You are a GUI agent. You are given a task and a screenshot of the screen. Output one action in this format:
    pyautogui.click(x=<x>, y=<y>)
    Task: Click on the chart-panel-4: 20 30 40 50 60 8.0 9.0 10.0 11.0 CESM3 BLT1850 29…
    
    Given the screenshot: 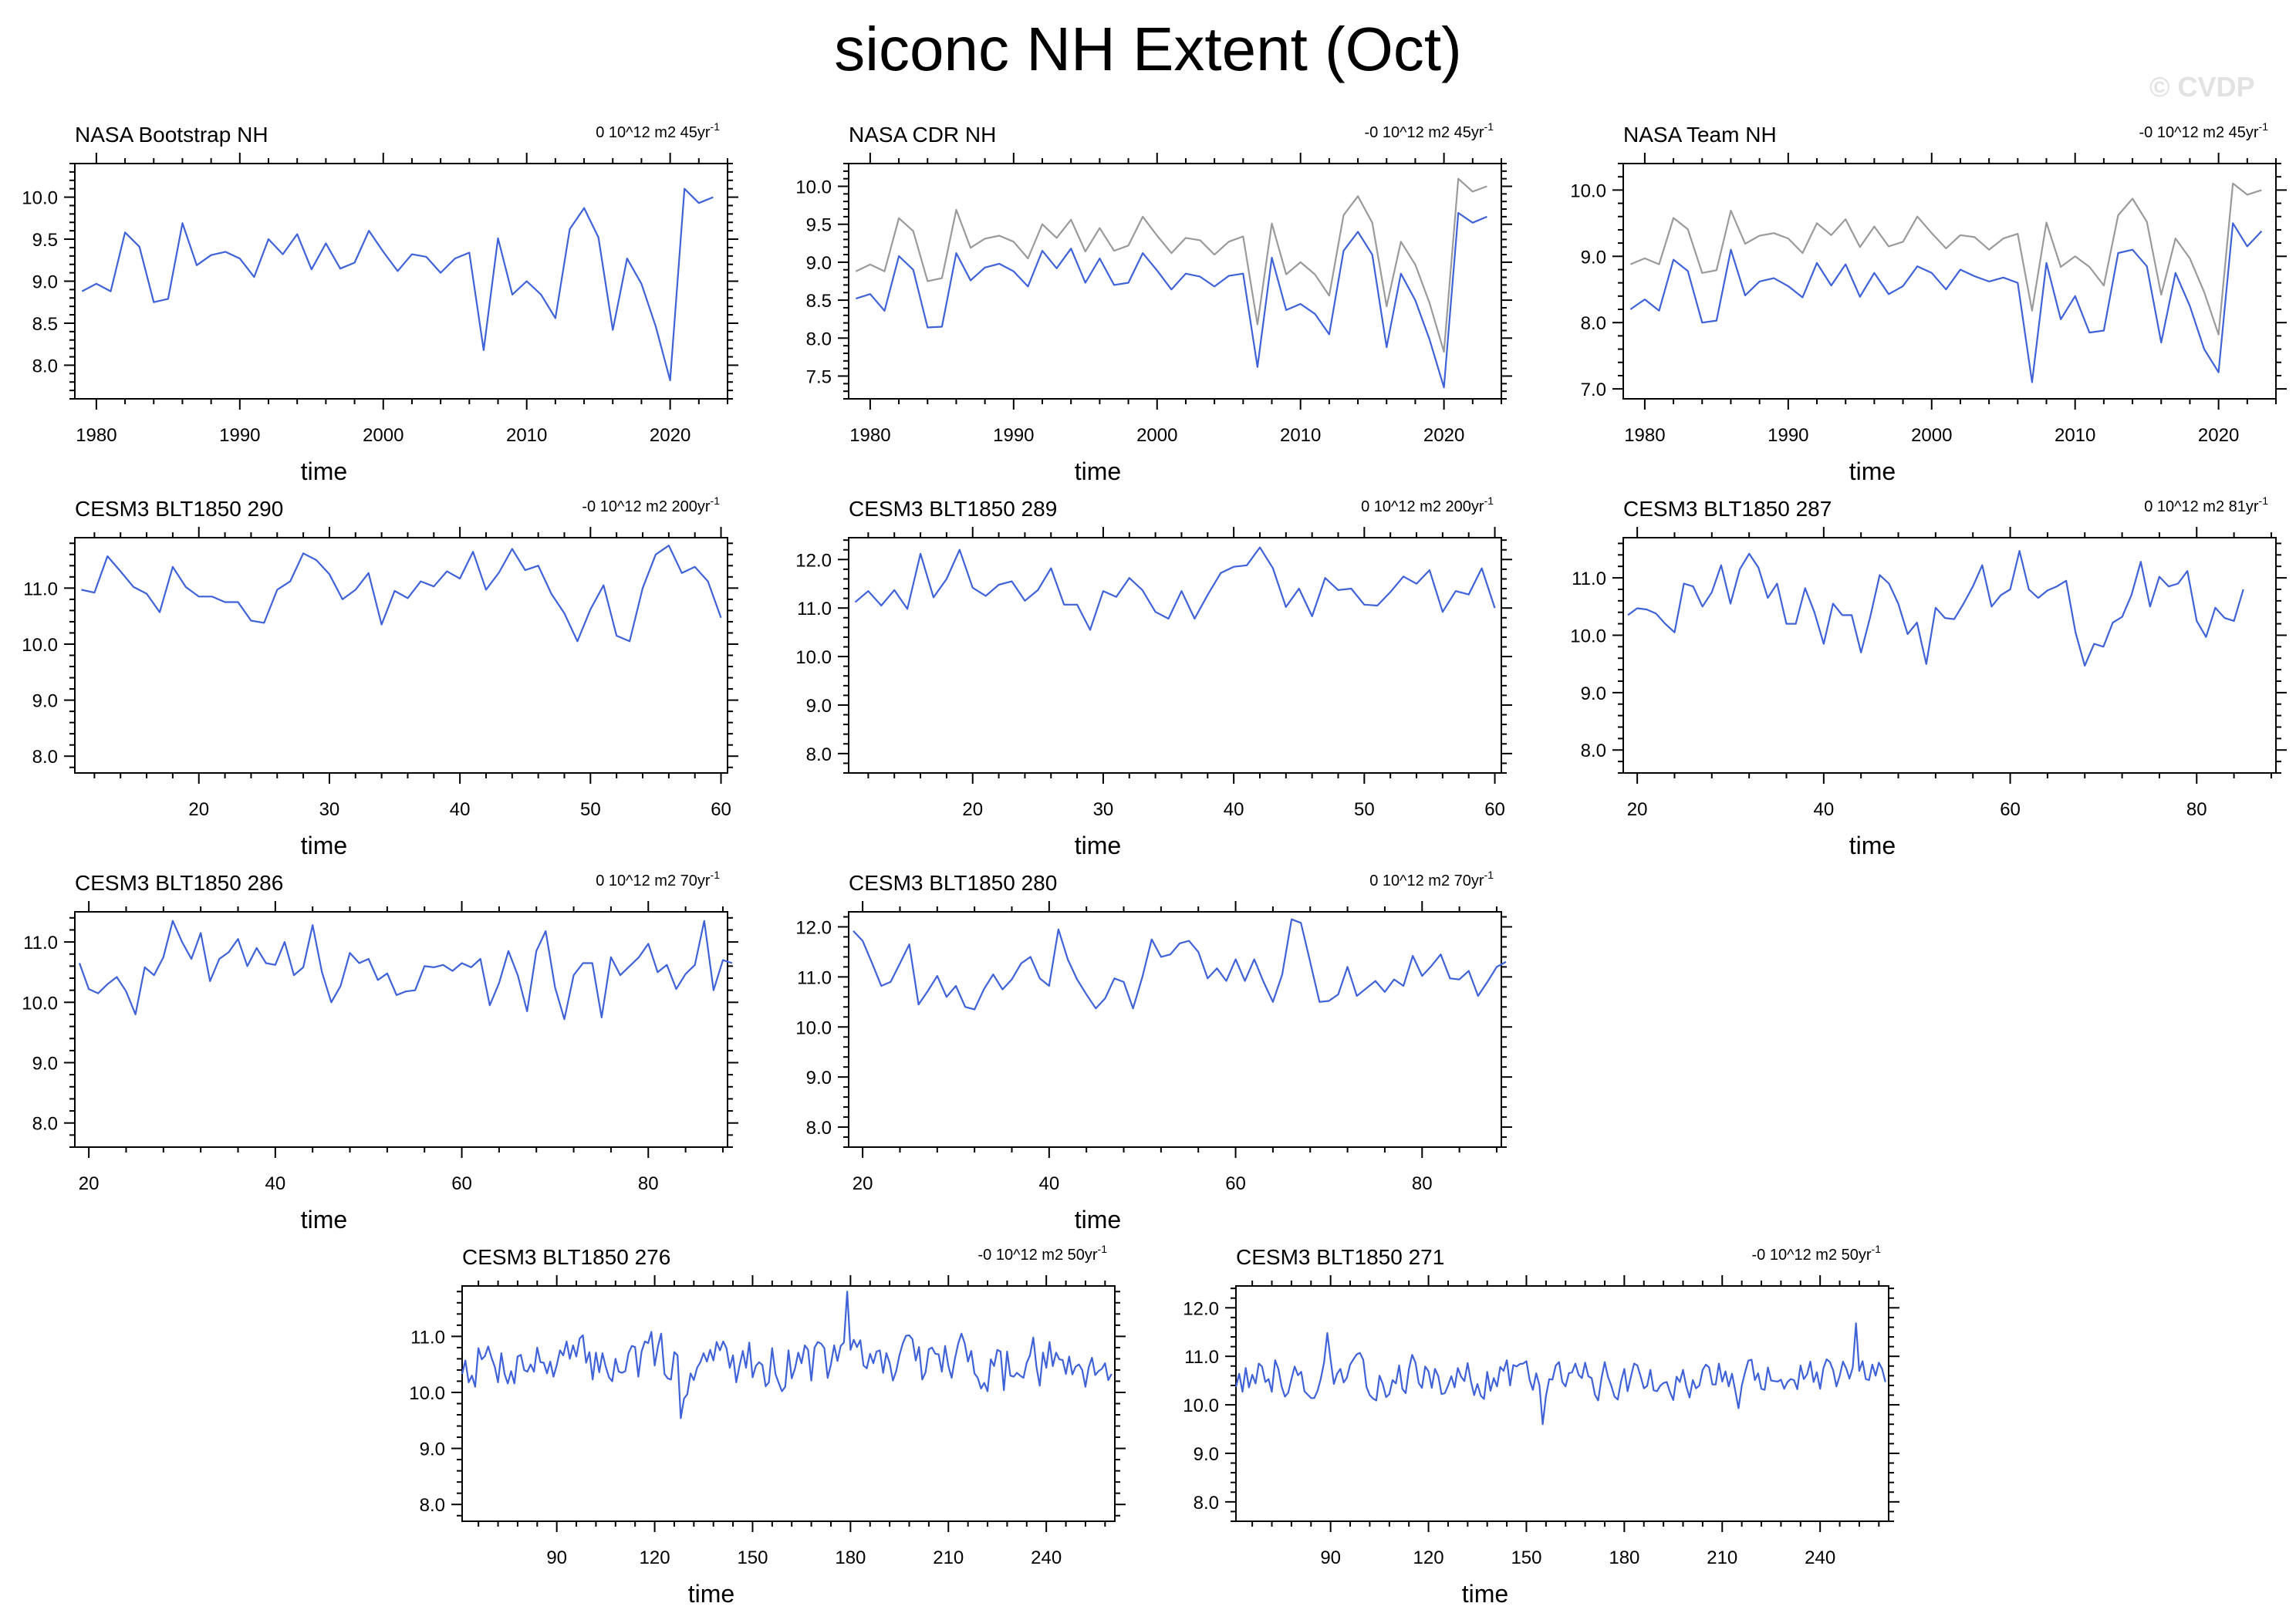 What is the action you would take?
    pyautogui.click(x=380, y=676)
    